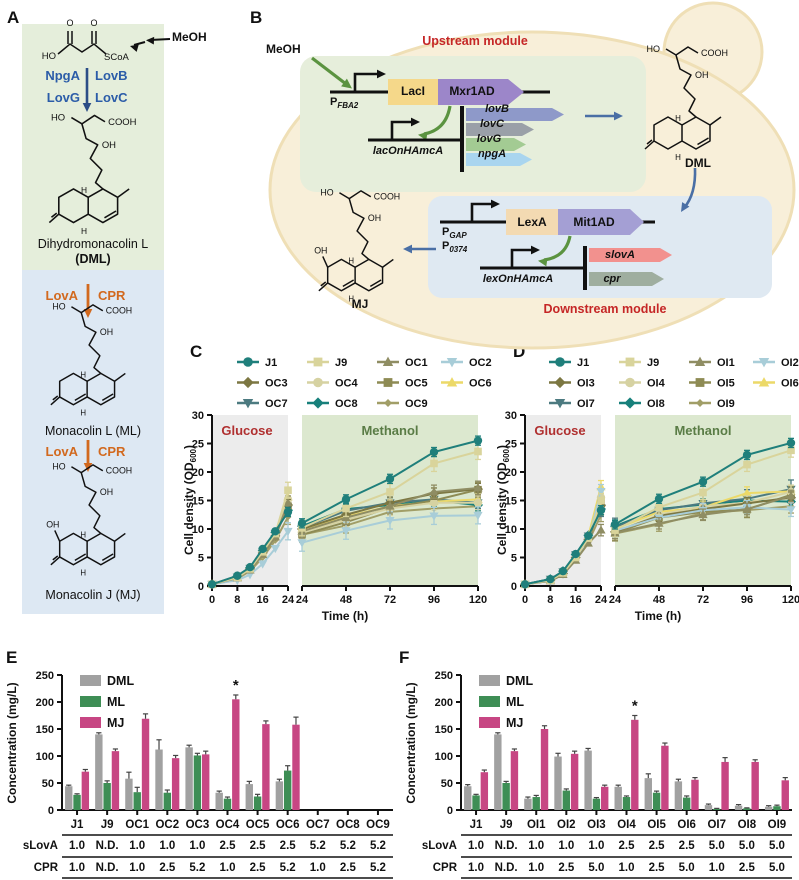 Image resolution: width=799 pixels, height=880 pixels. I want to click on svg-text: 10, so click(198, 530).